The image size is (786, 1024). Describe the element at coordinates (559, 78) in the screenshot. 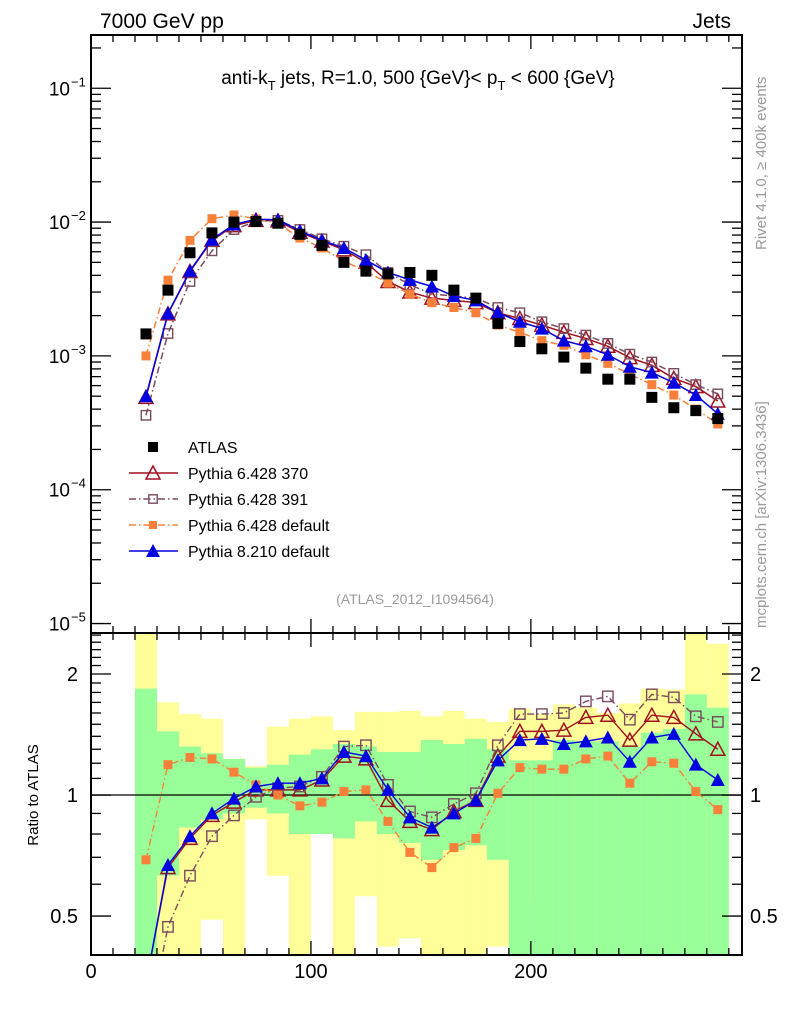

I see `title-part-post: < 600 {GeV}` at that location.